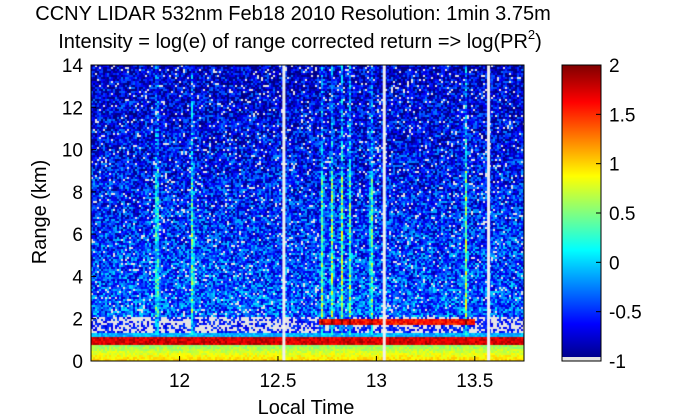  Describe the element at coordinates (531, 34) in the screenshot. I see `chart-title-line2-sup: 2` at that location.